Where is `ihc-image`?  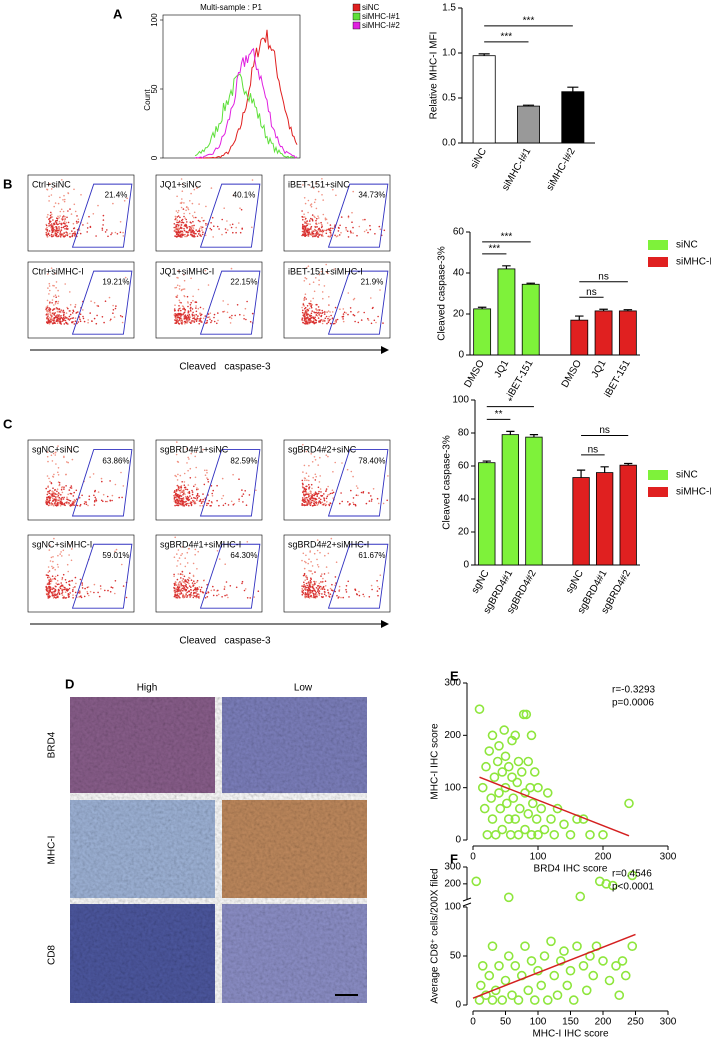 ihc-image is located at coordinates (142, 953).